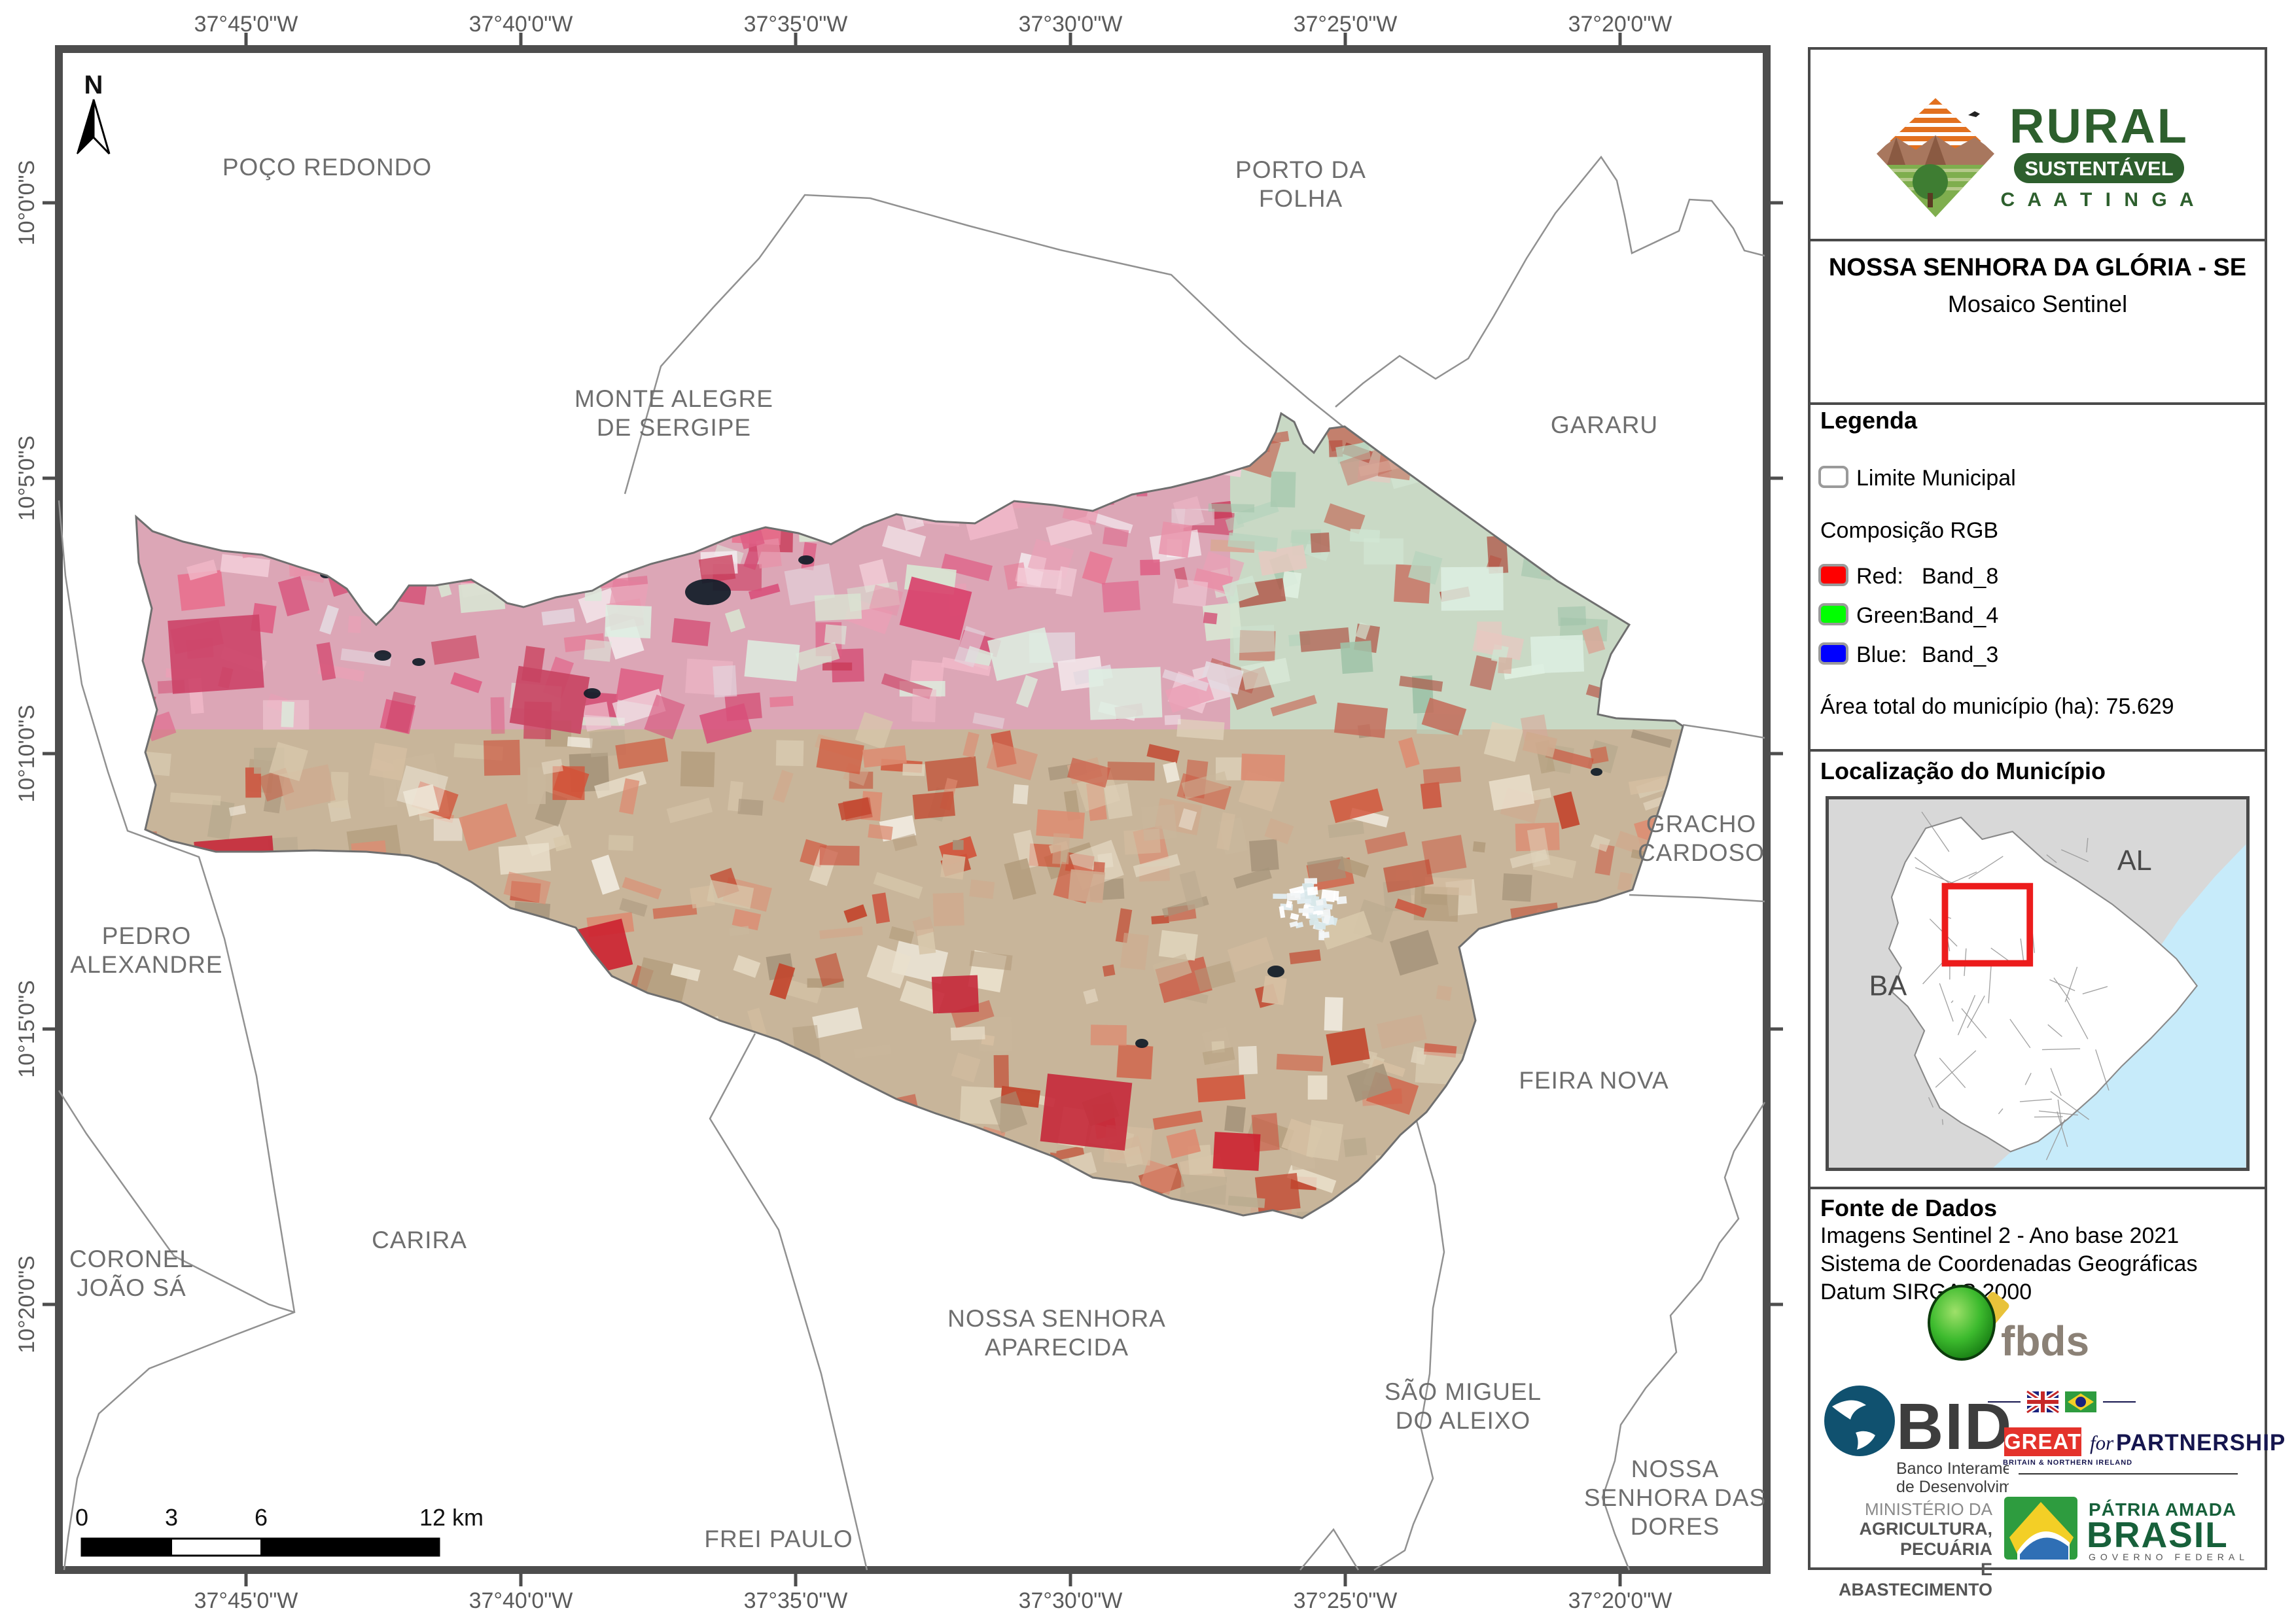 The height and width of the screenshot is (1623, 2296). Describe the element at coordinates (2119, 1006) in the screenshot. I see `inset-ocean` at that location.